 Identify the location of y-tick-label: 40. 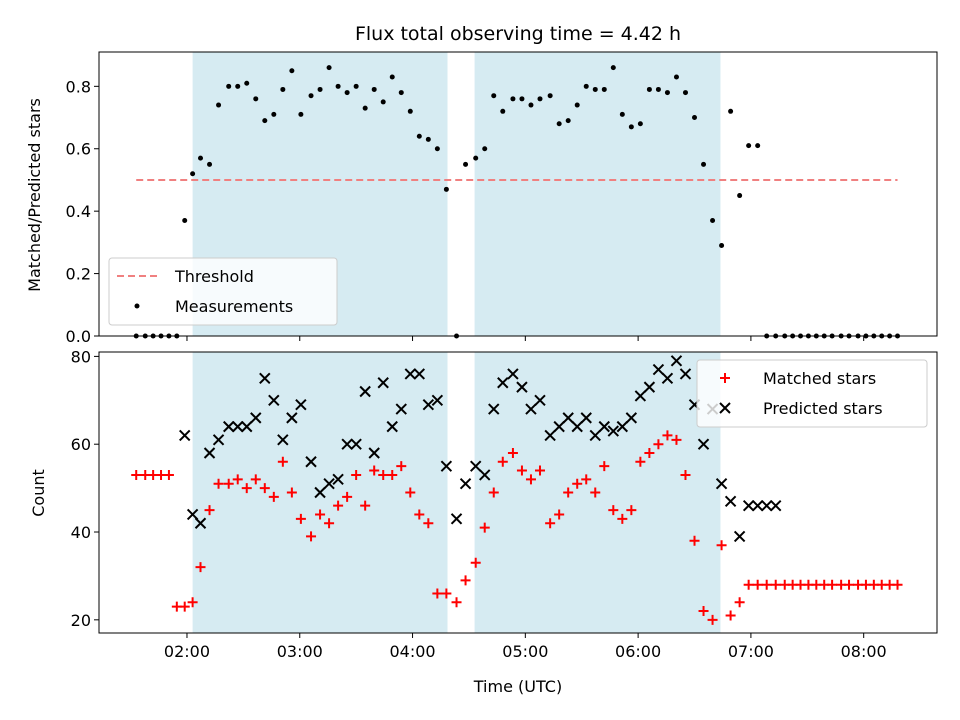
(81, 532).